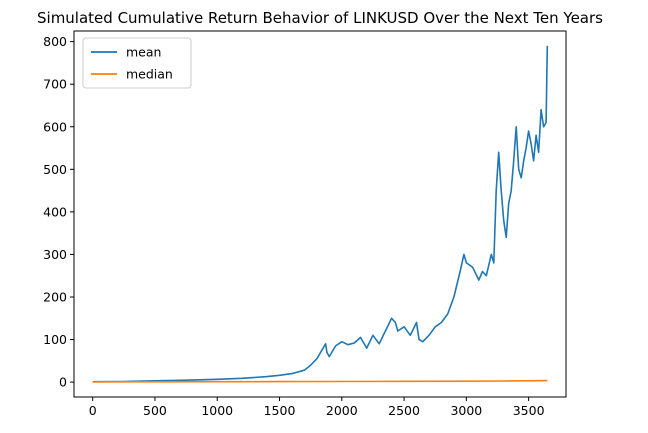 The image size is (648, 433). I want to click on y-tick-label: 200, so click(55, 296).